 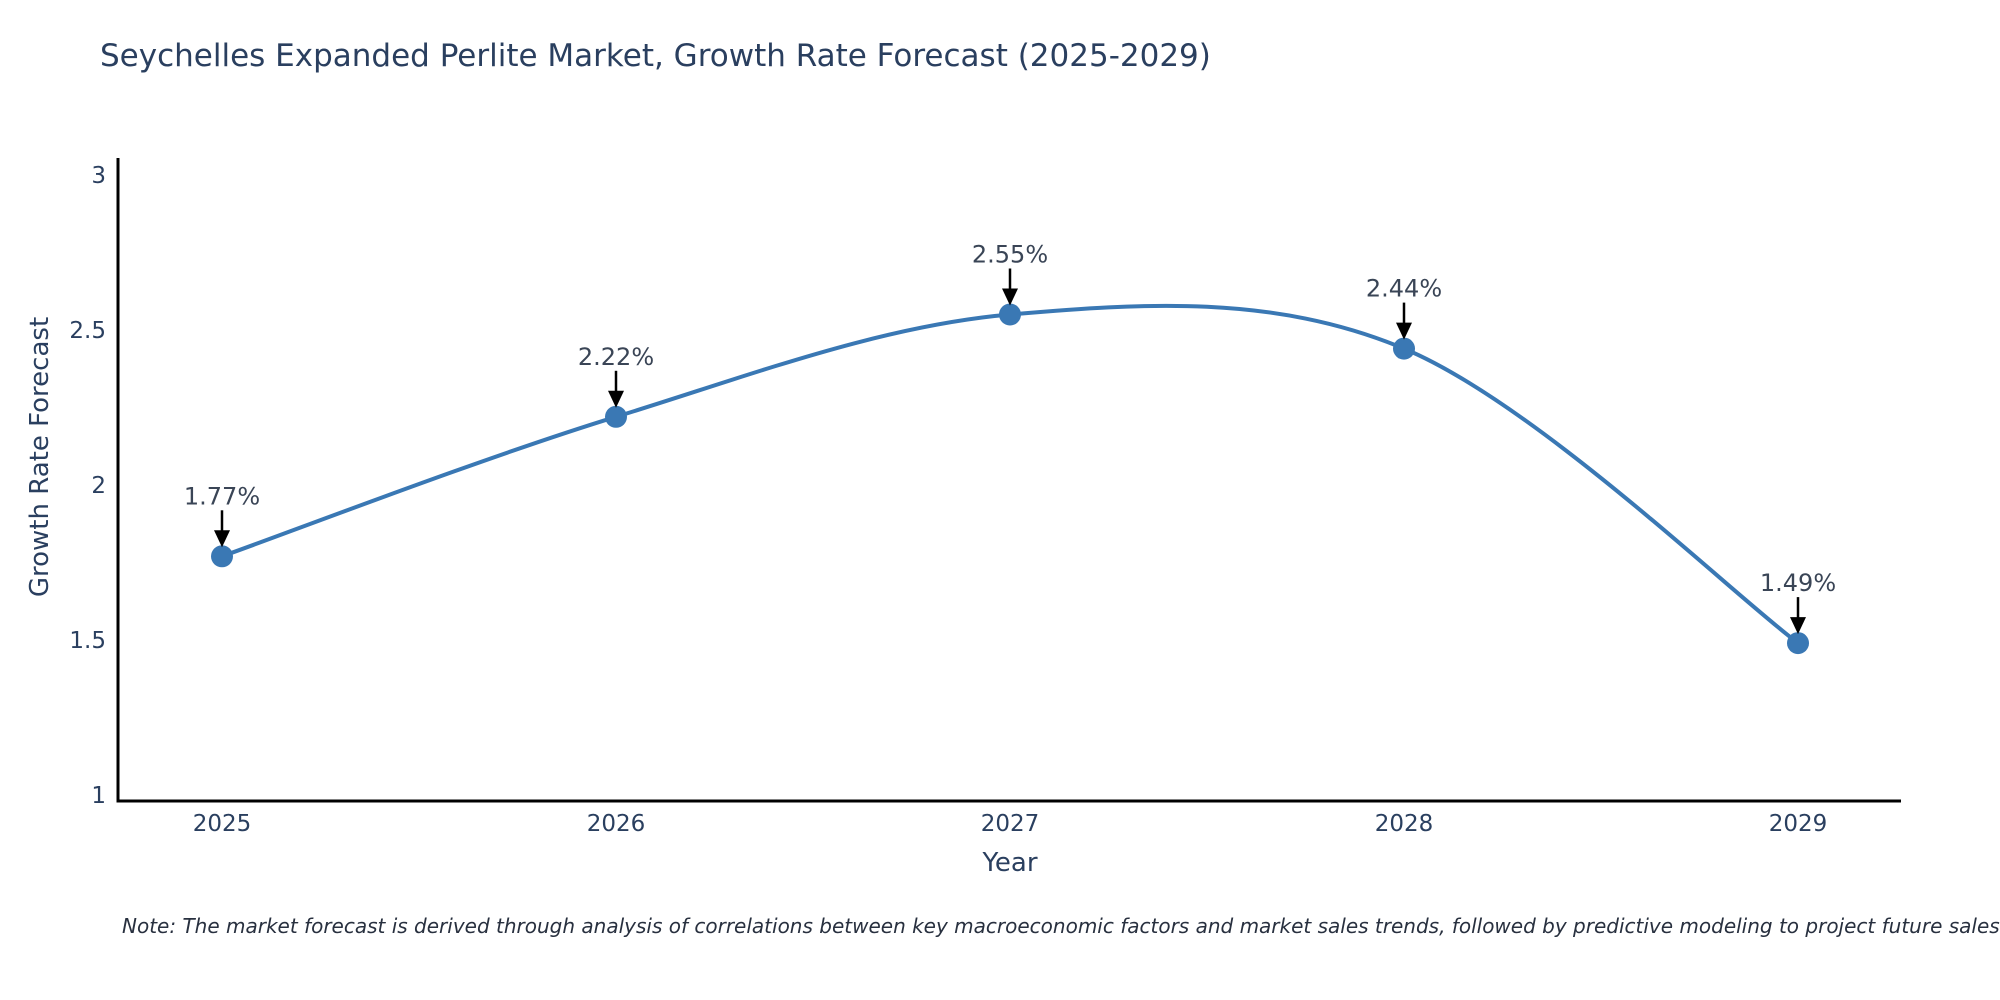 What do you see at coordinates (616, 357) in the screenshot?
I see `data-point-value-label: 2.22%` at bounding box center [616, 357].